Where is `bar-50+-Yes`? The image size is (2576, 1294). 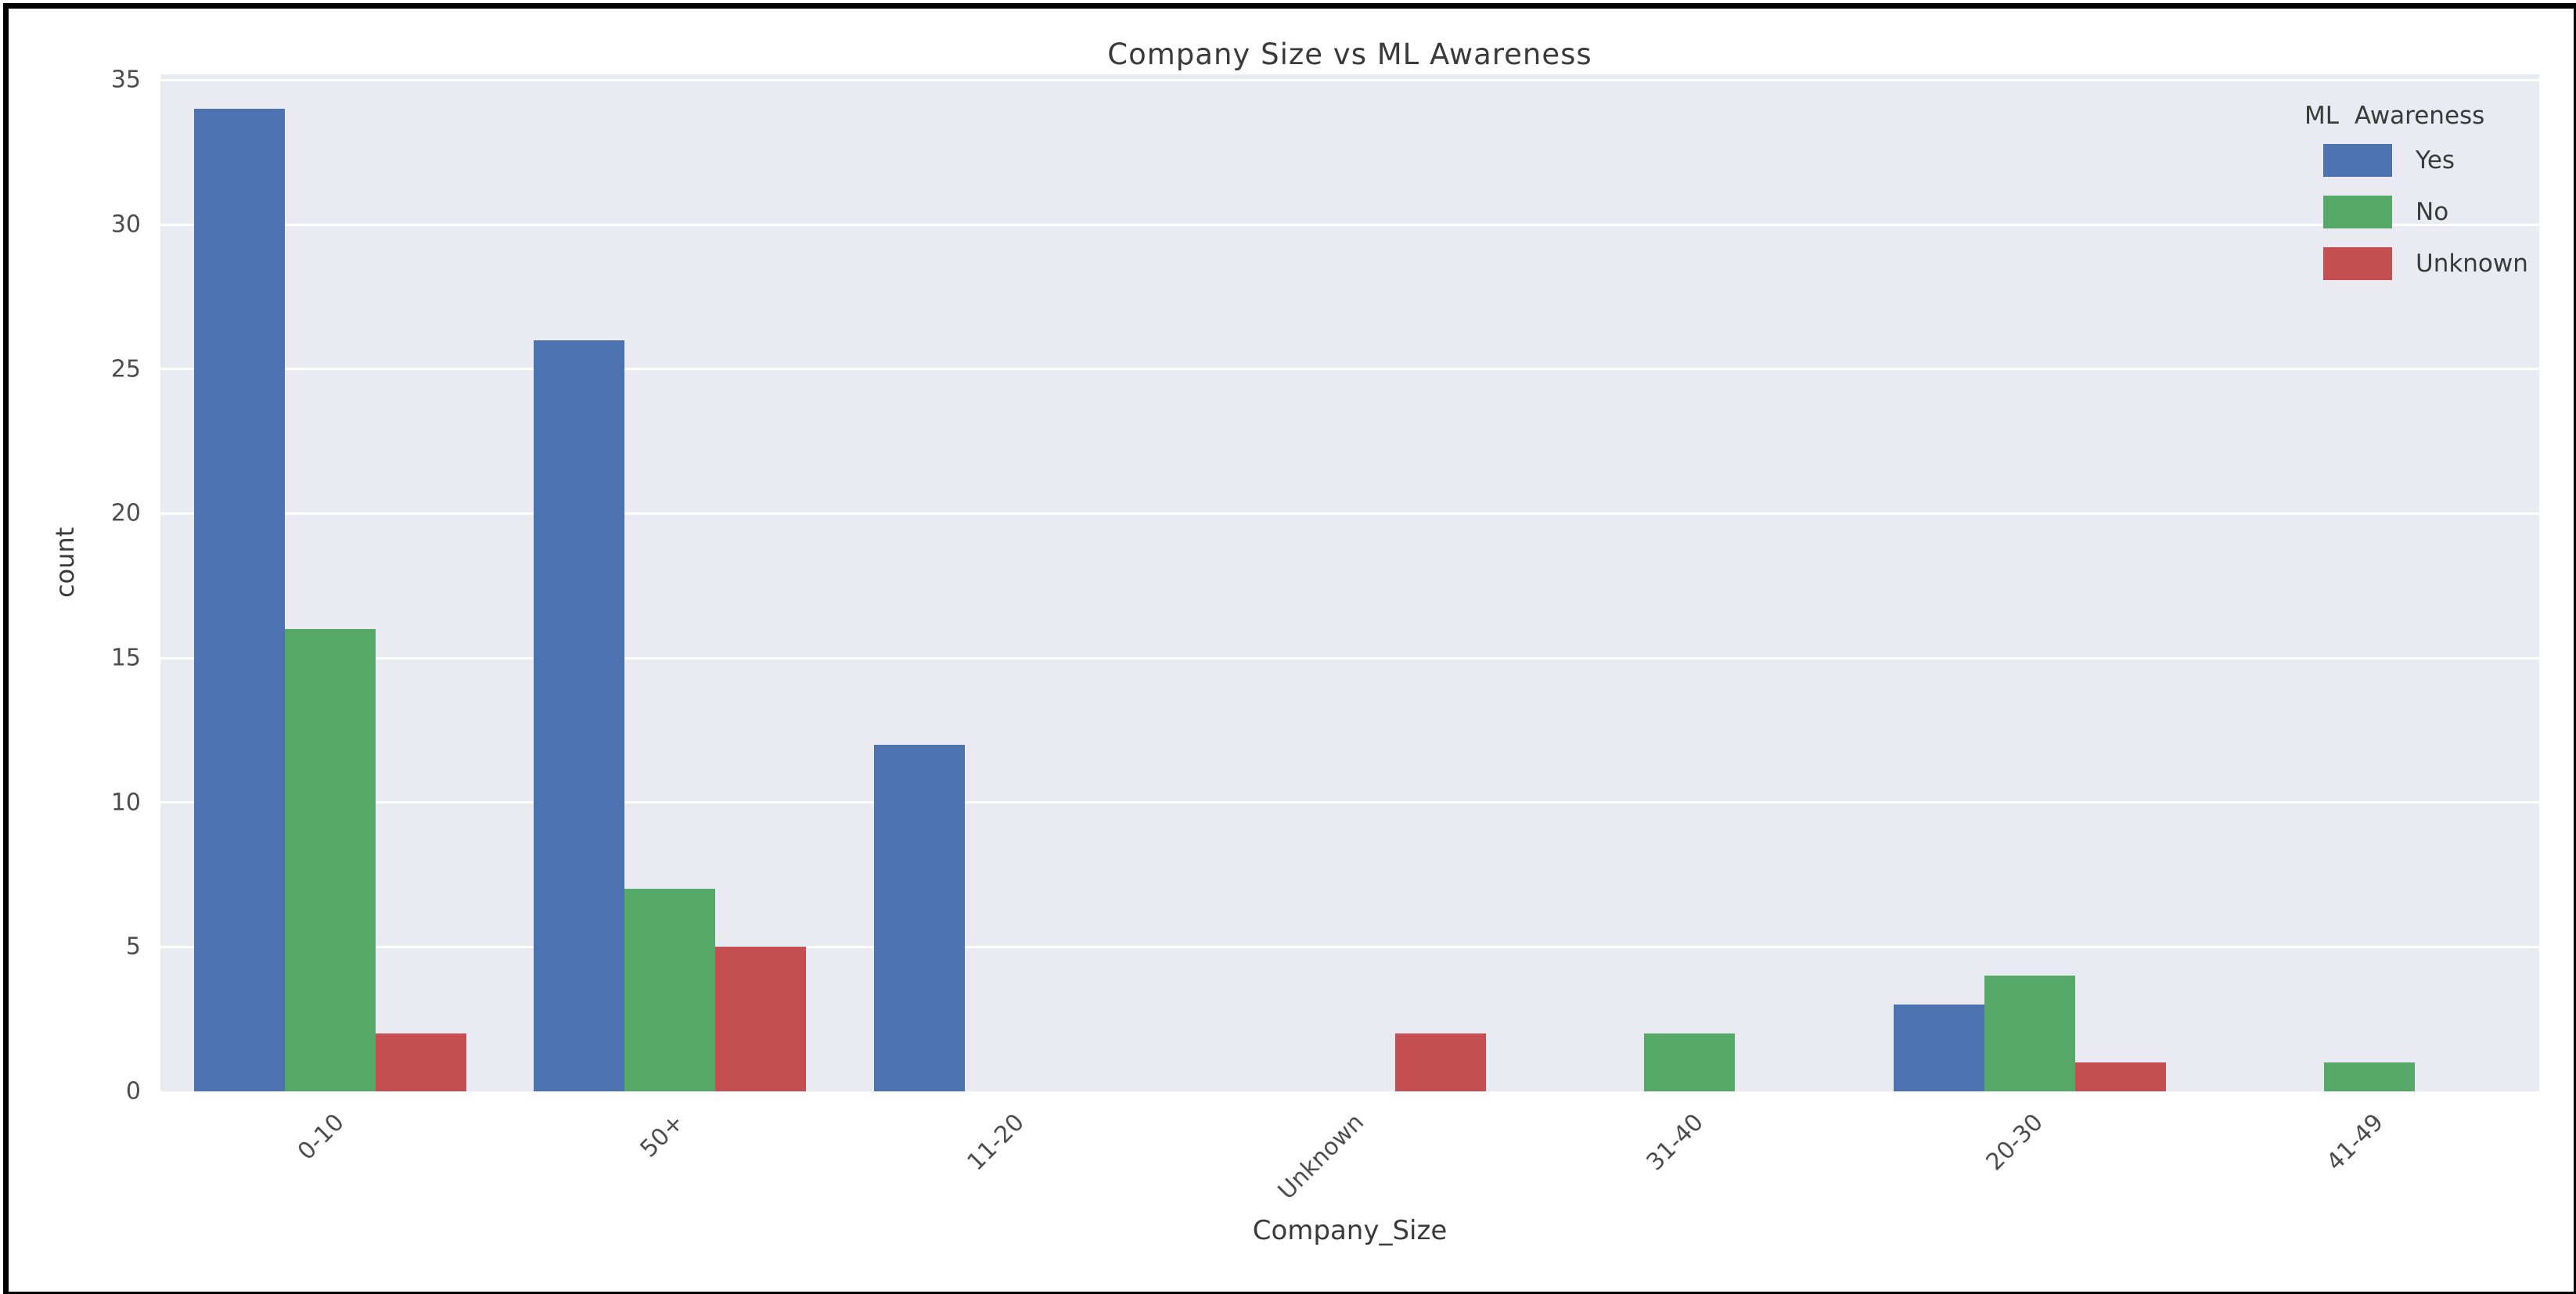 bar-50+-Yes is located at coordinates (579, 715).